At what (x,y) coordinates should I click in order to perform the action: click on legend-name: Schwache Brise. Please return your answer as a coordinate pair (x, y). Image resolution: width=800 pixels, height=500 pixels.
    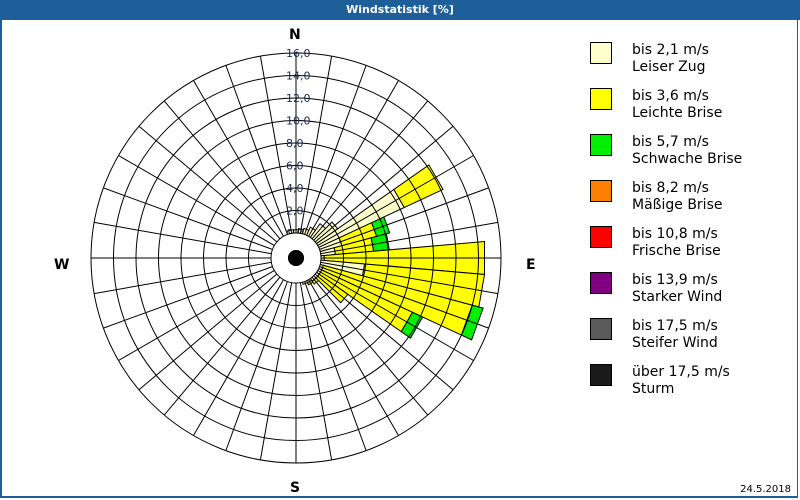
    Looking at the image, I should click on (687, 159).